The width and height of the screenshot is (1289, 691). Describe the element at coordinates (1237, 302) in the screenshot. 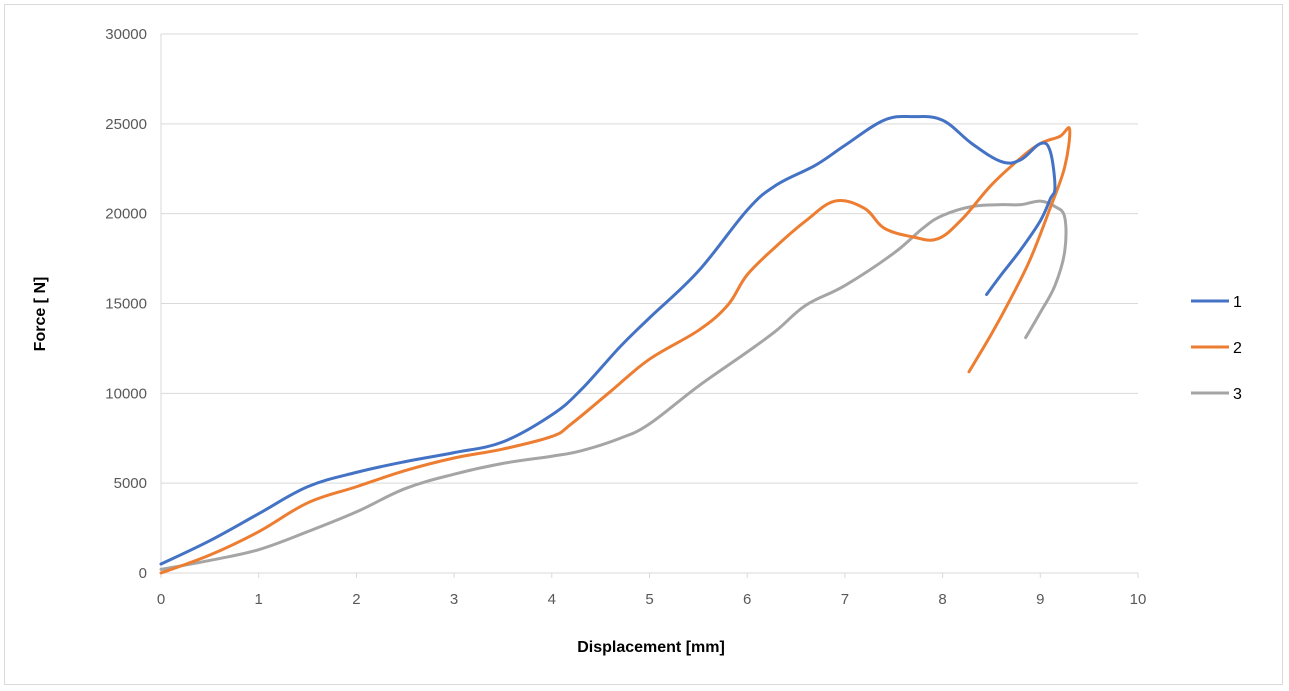

I see `legend-label-1: 1` at that location.